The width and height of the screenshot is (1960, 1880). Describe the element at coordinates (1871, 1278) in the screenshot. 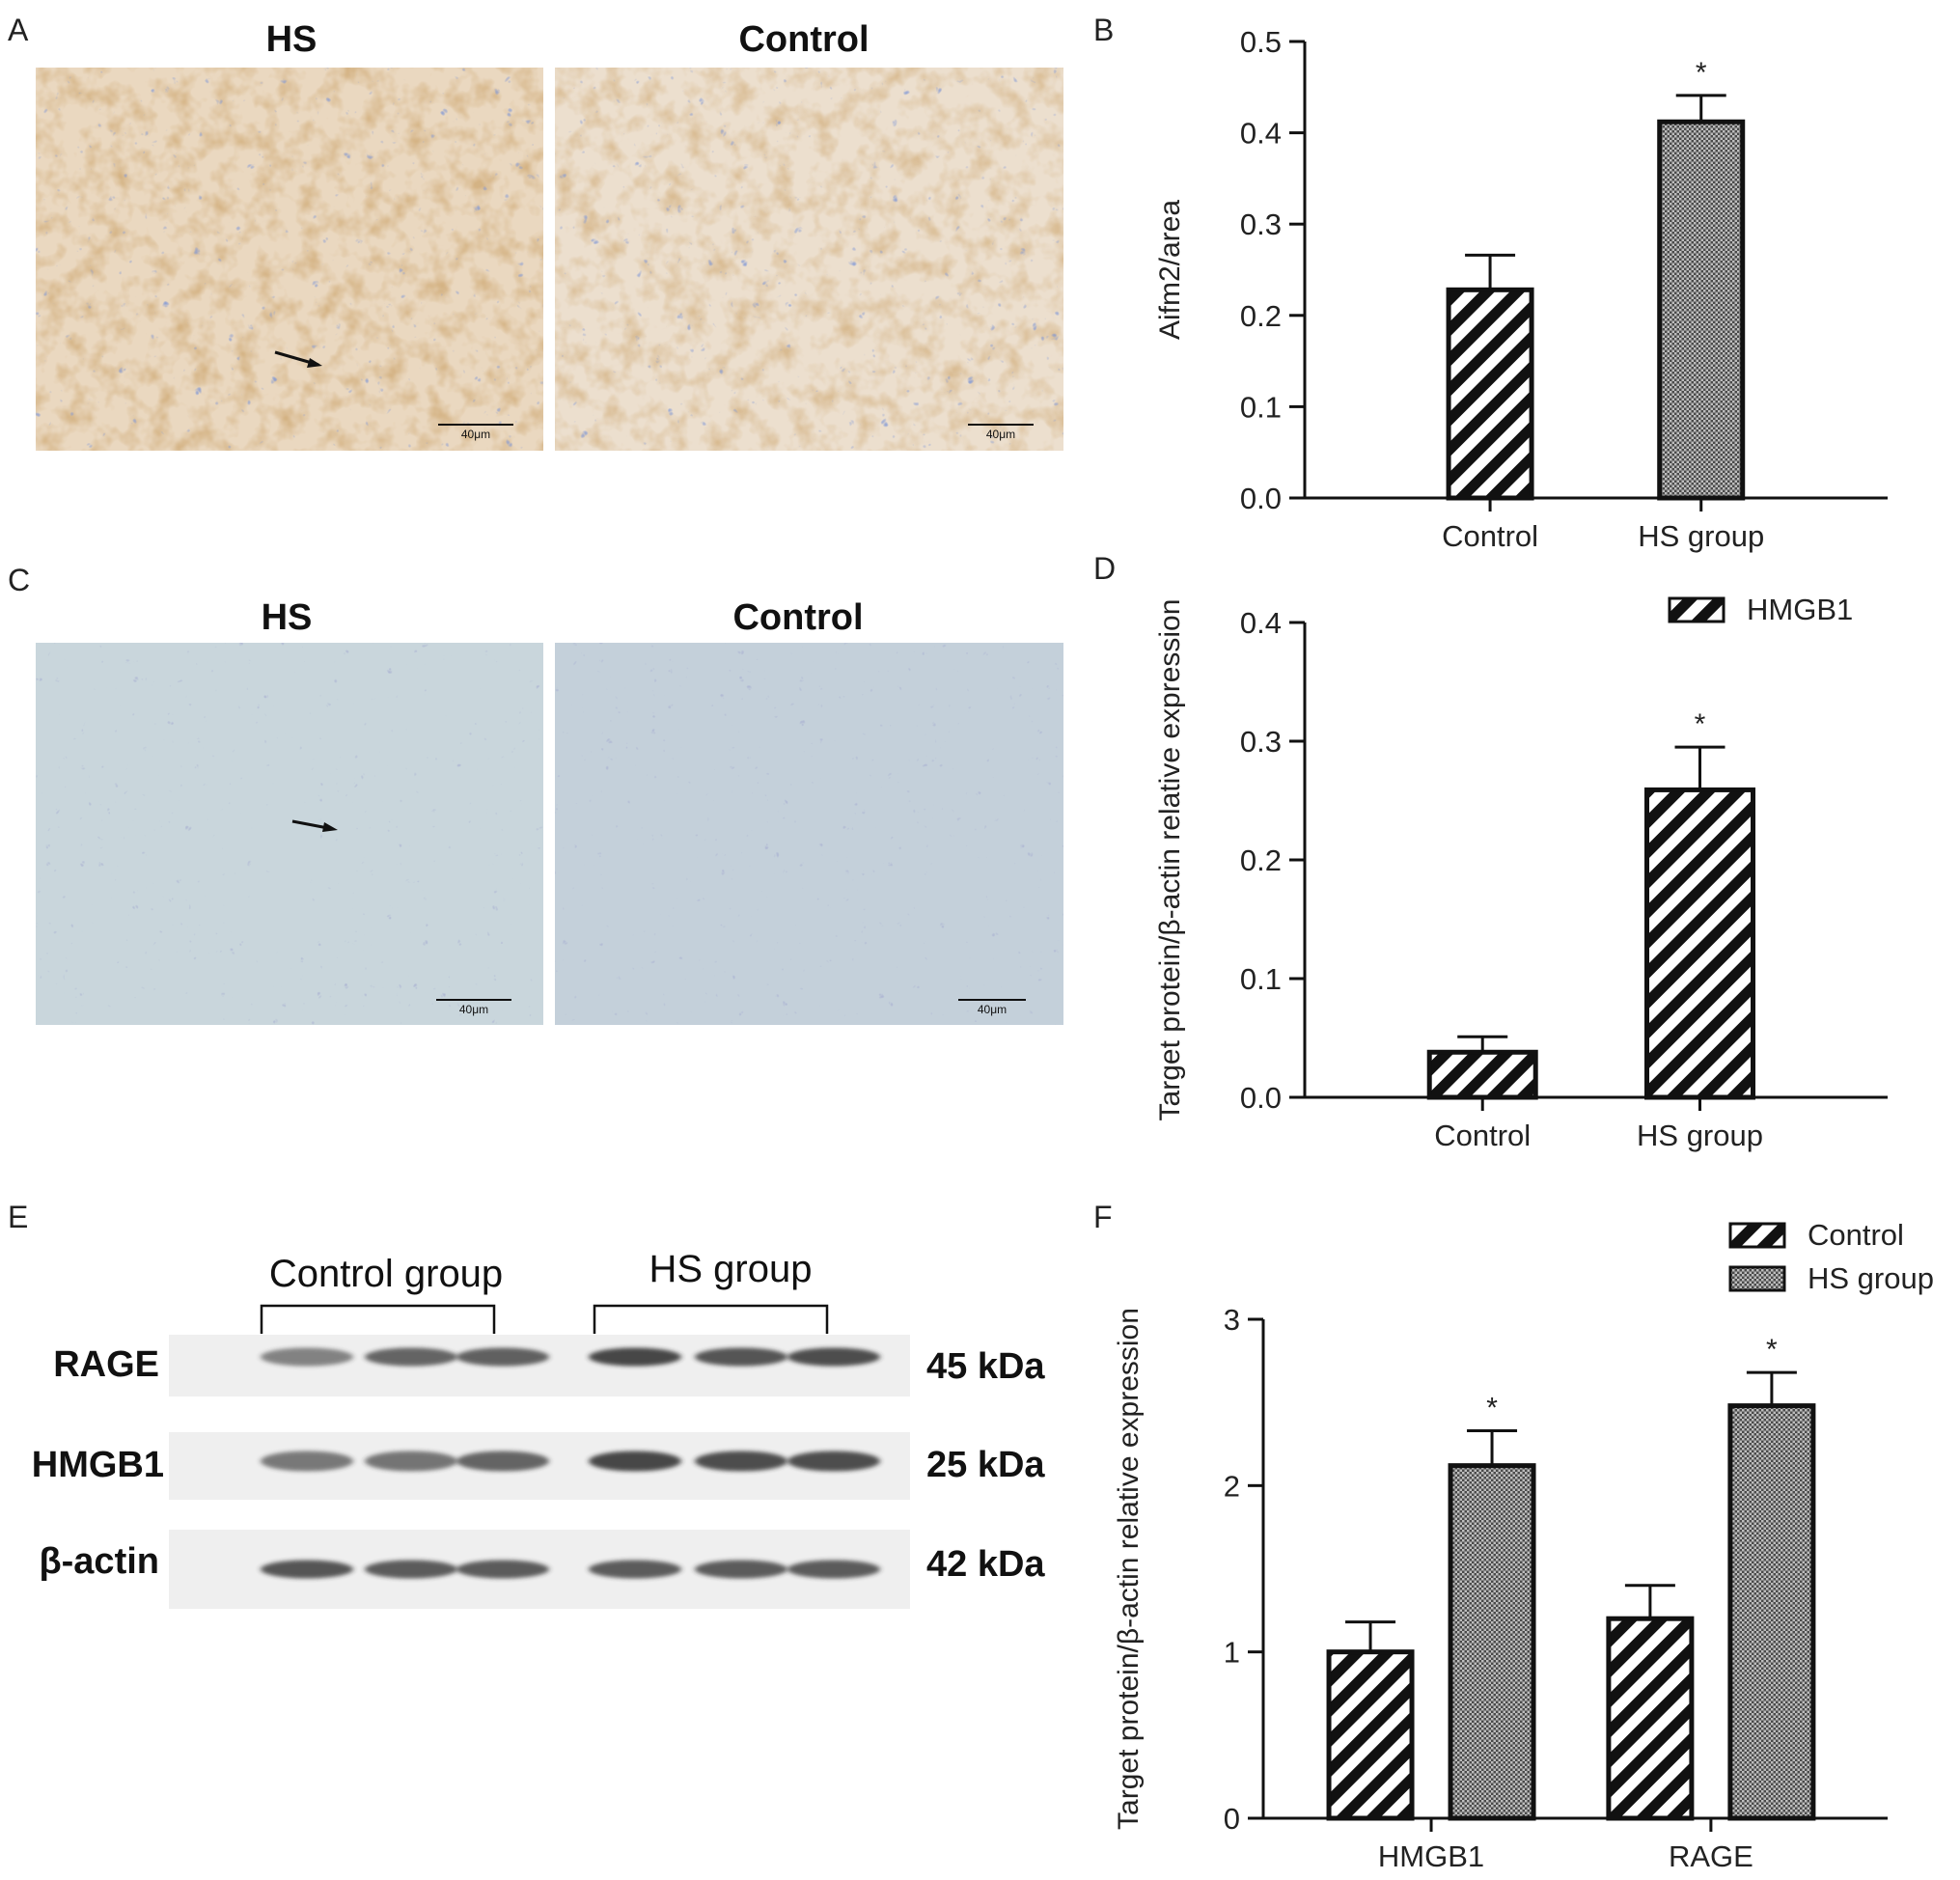

I see `legend-label: HS group` at that location.